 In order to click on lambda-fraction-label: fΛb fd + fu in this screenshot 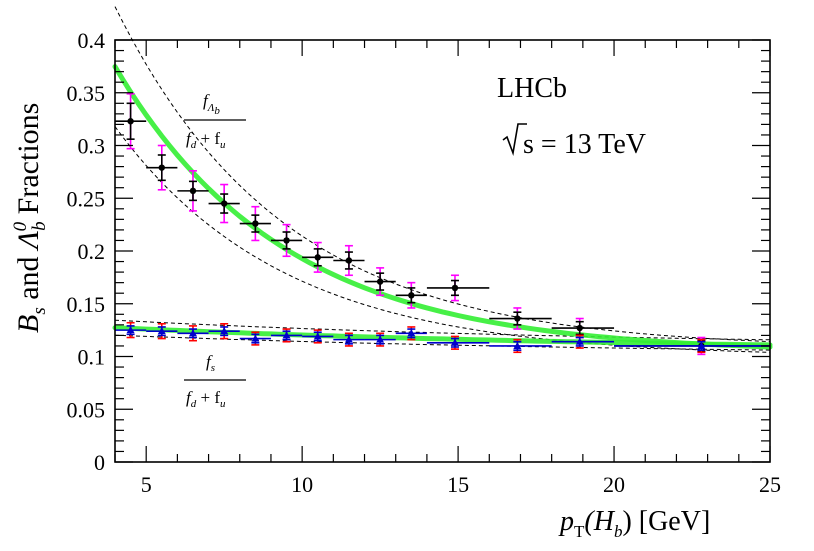, I will do `click(215, 121)`.